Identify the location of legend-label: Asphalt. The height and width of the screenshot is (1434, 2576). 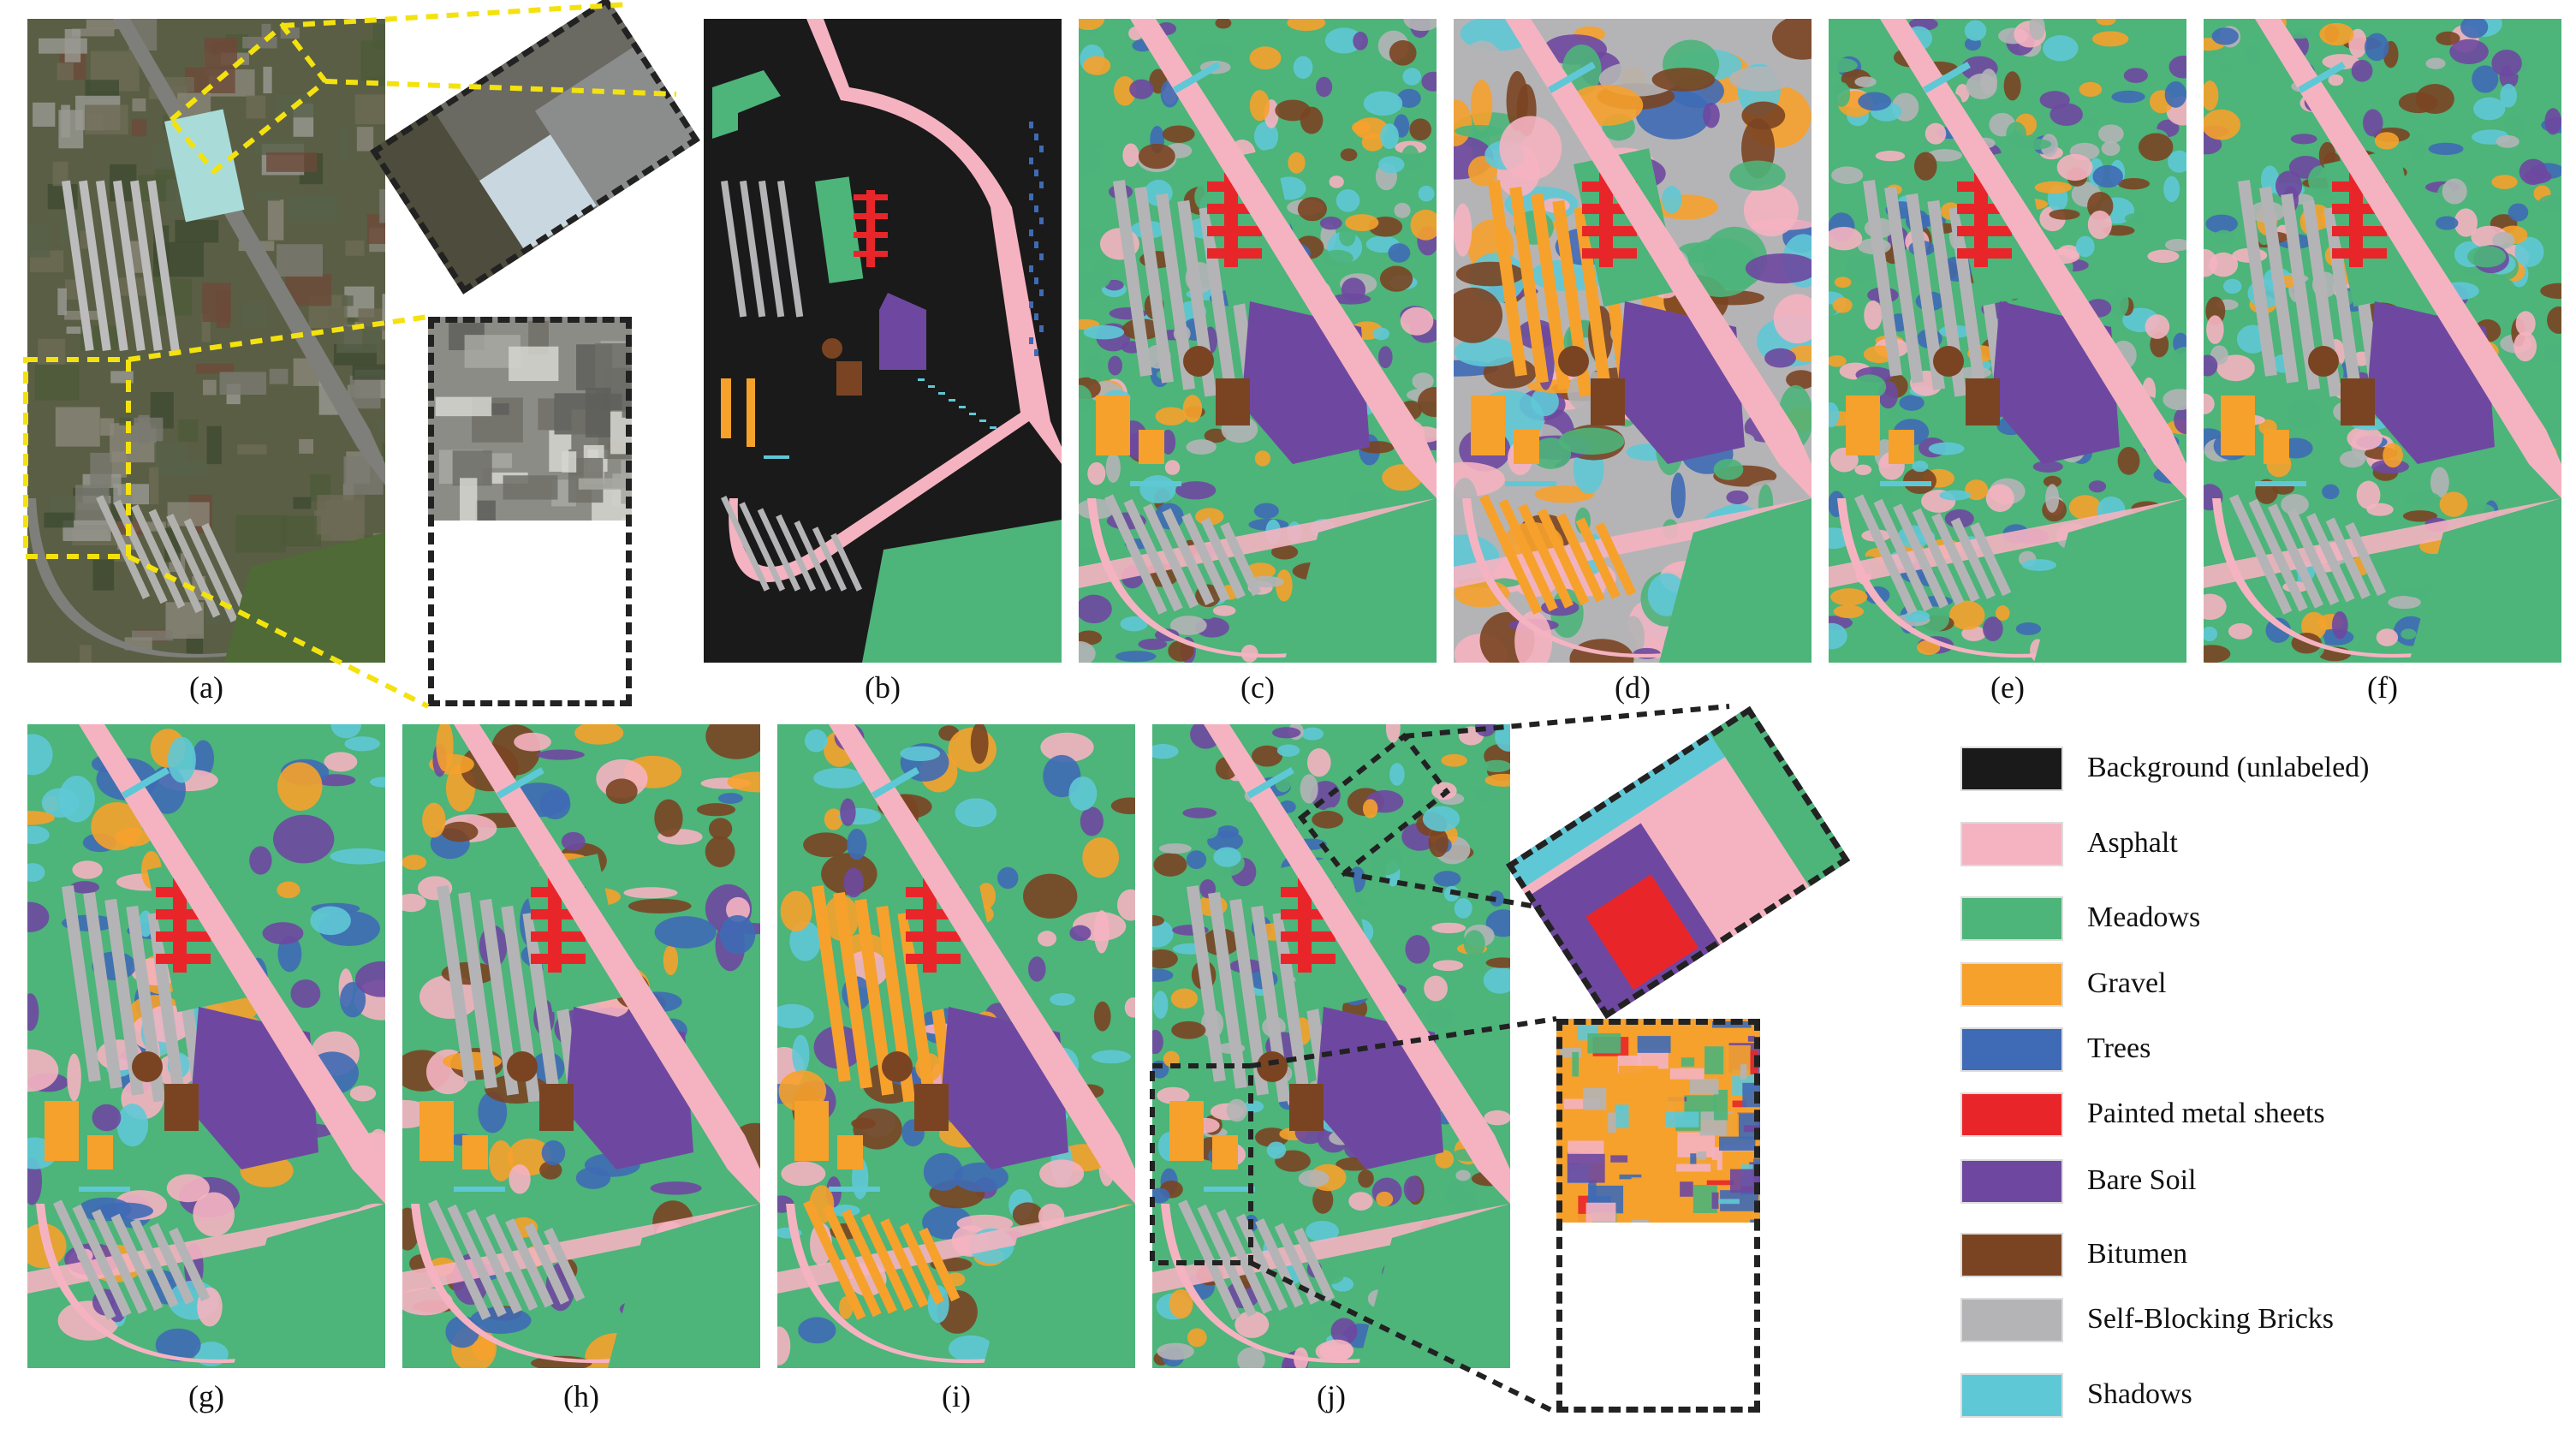
(2132, 843).